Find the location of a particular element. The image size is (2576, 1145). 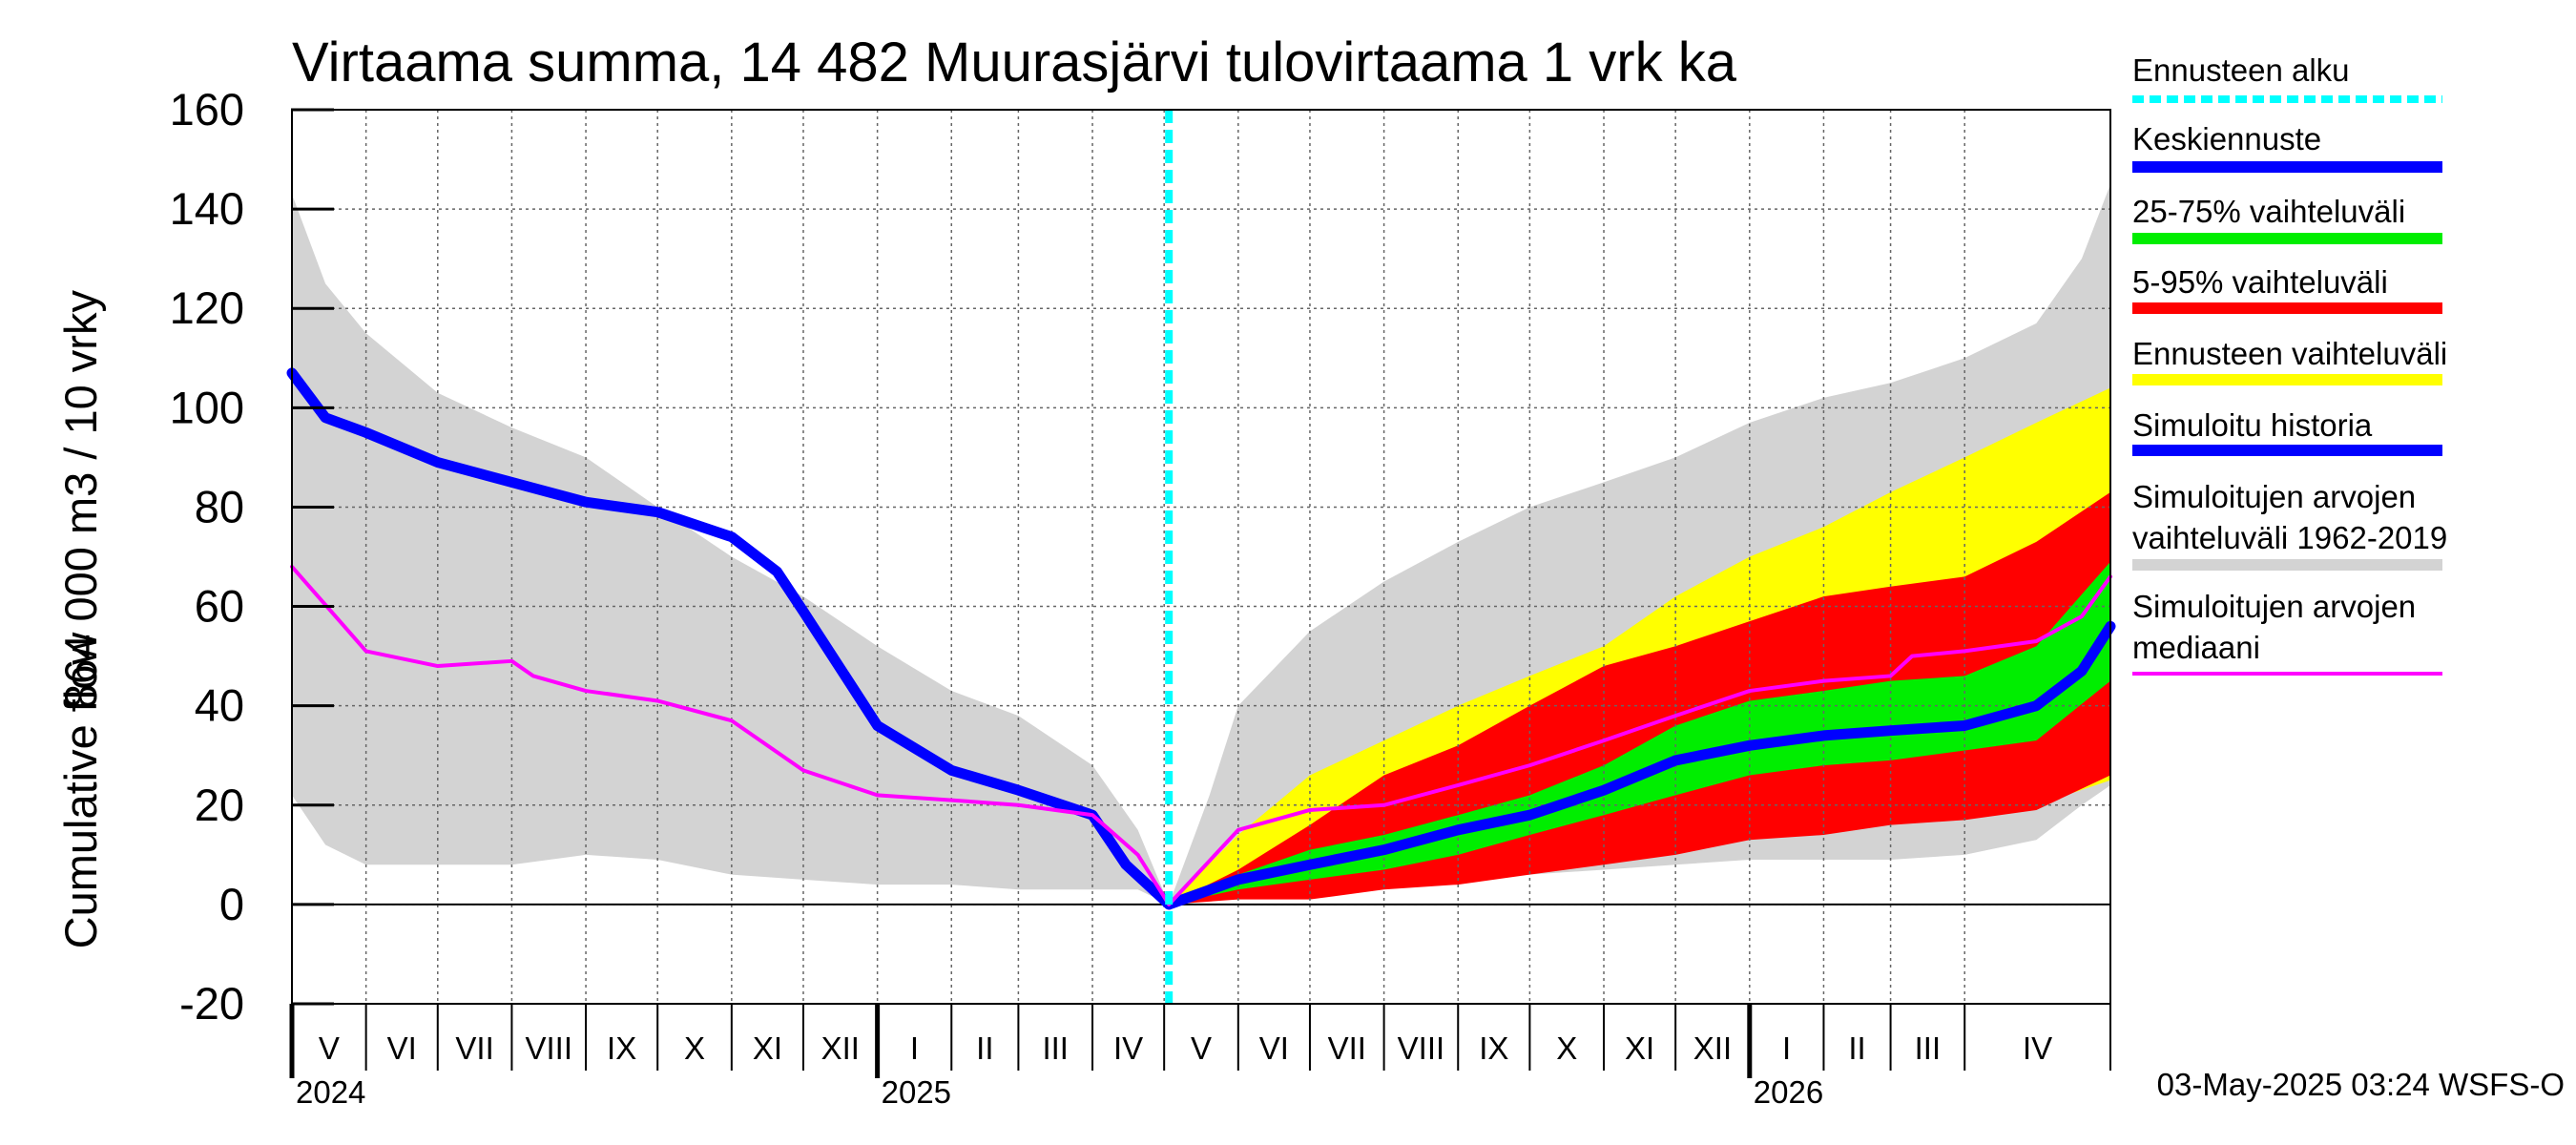

y-tick-label: 40 is located at coordinates (219, 706).